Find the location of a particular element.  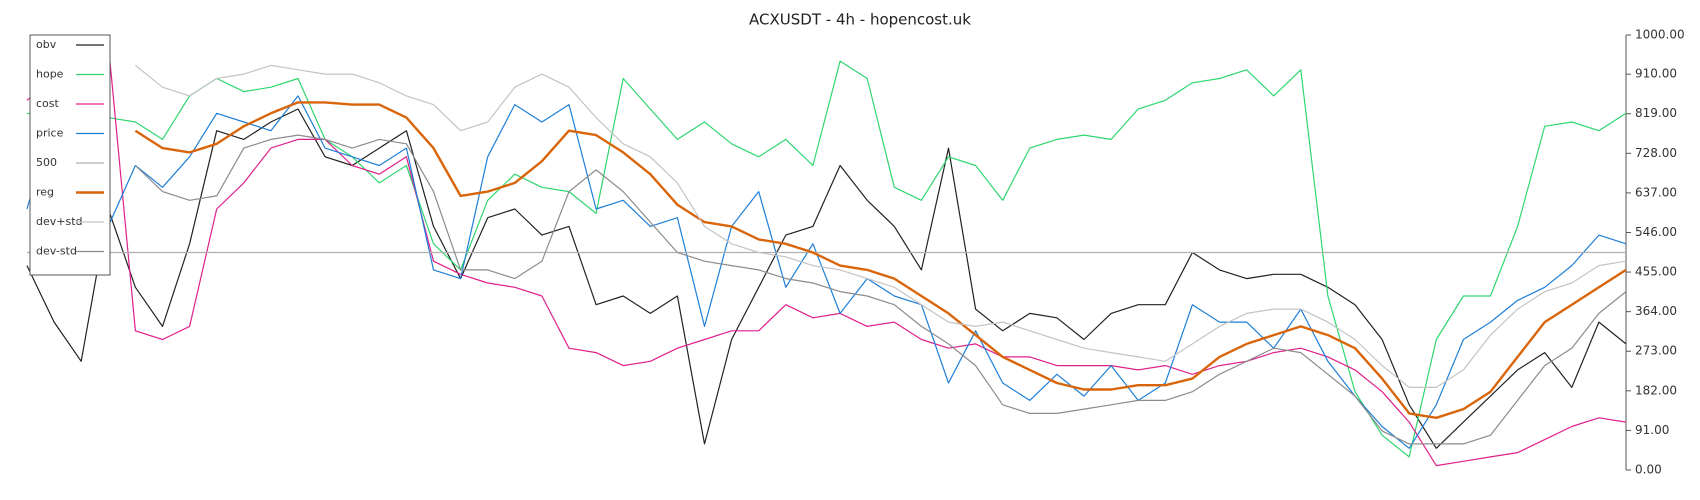

y-tick-label: 819.00 is located at coordinates (1656, 113).